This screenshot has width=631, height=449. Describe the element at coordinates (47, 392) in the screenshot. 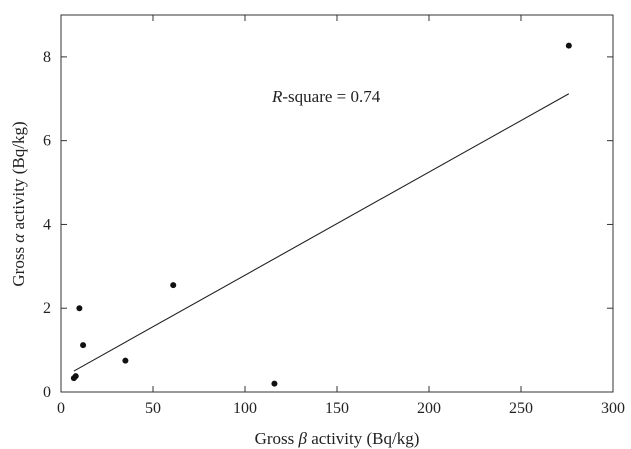

I see `y-tick-label: 0` at that location.